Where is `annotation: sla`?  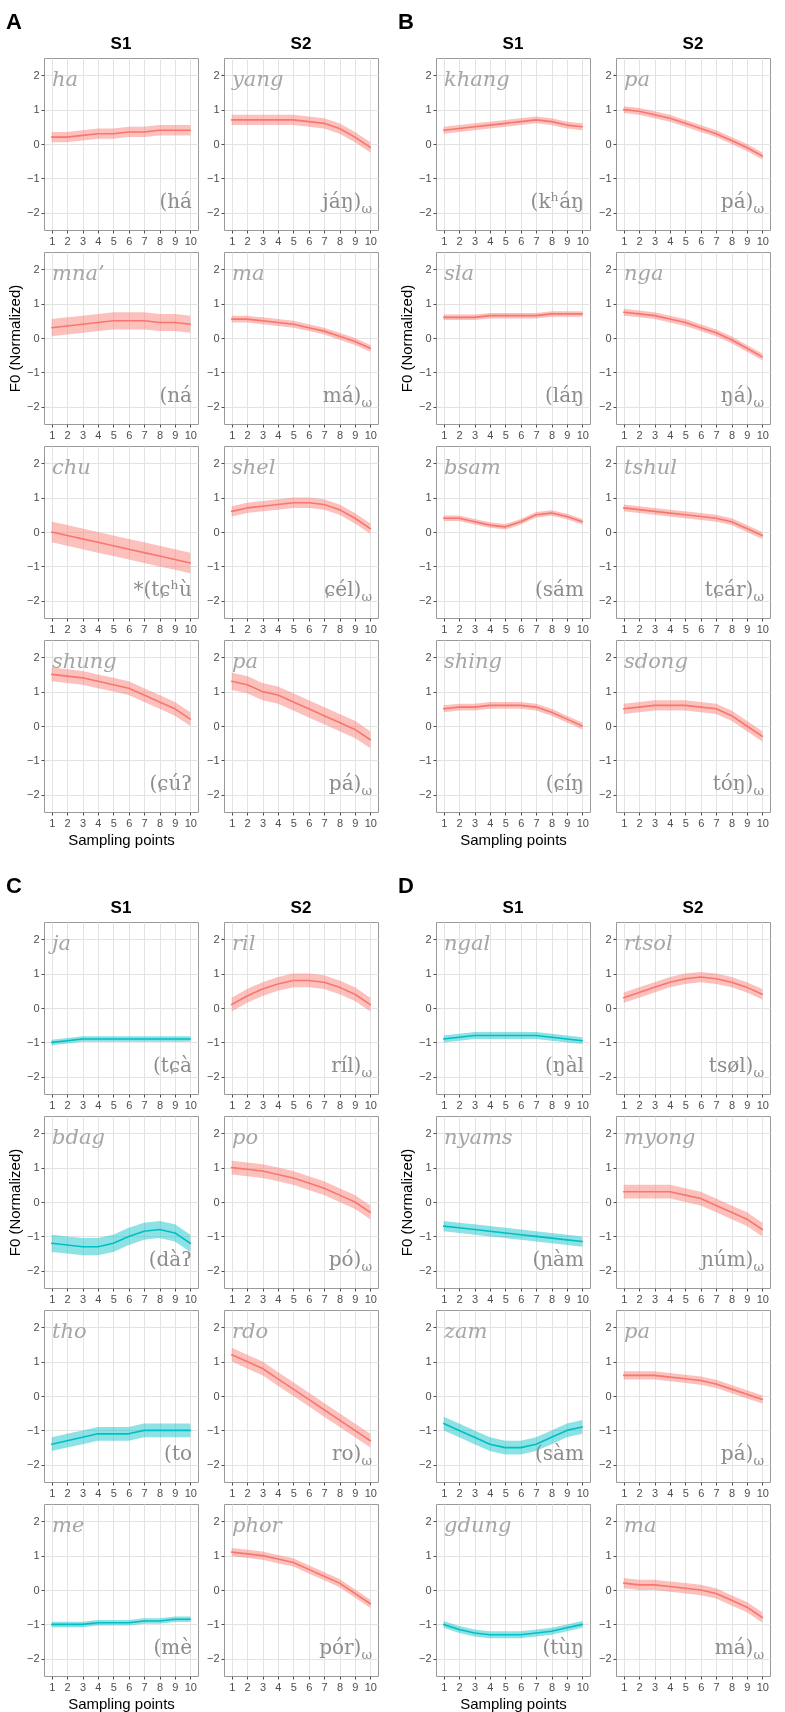
annotation: sla is located at coordinates (459, 273).